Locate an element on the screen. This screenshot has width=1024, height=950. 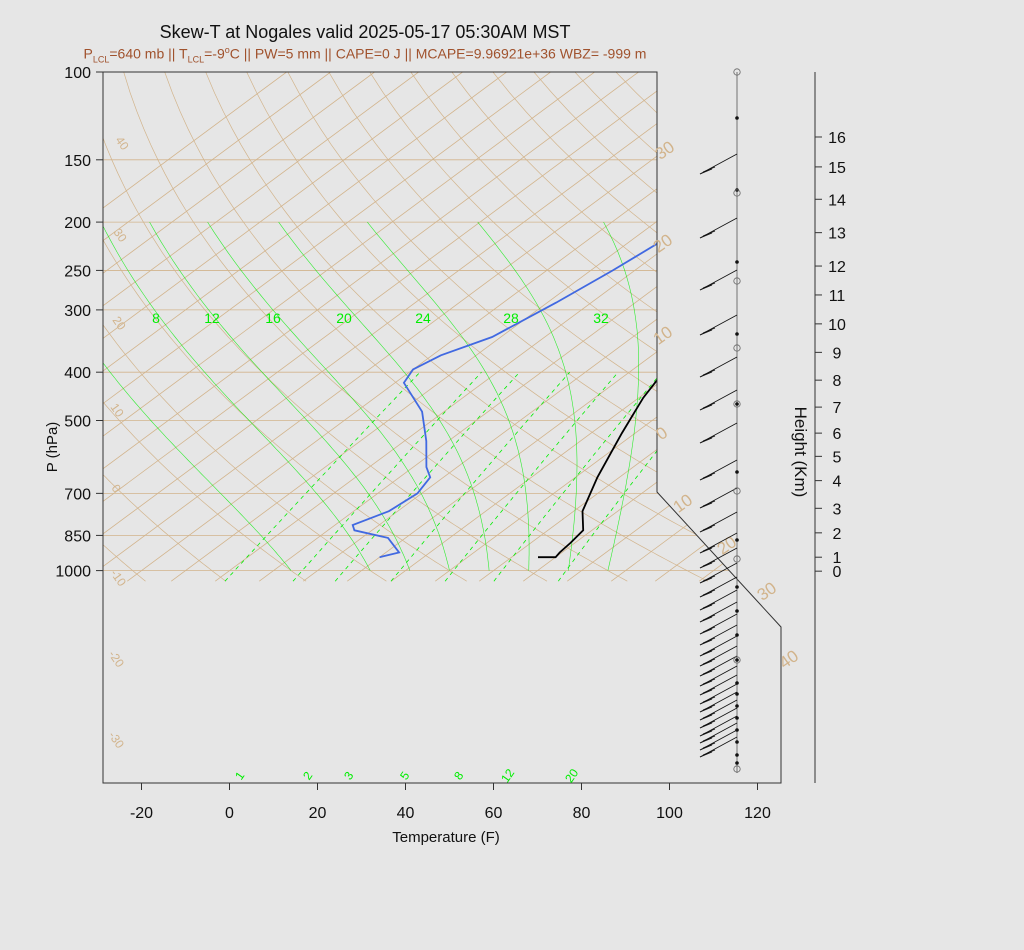
y-axis-label: P (hPa) is located at coordinates (52, 447).